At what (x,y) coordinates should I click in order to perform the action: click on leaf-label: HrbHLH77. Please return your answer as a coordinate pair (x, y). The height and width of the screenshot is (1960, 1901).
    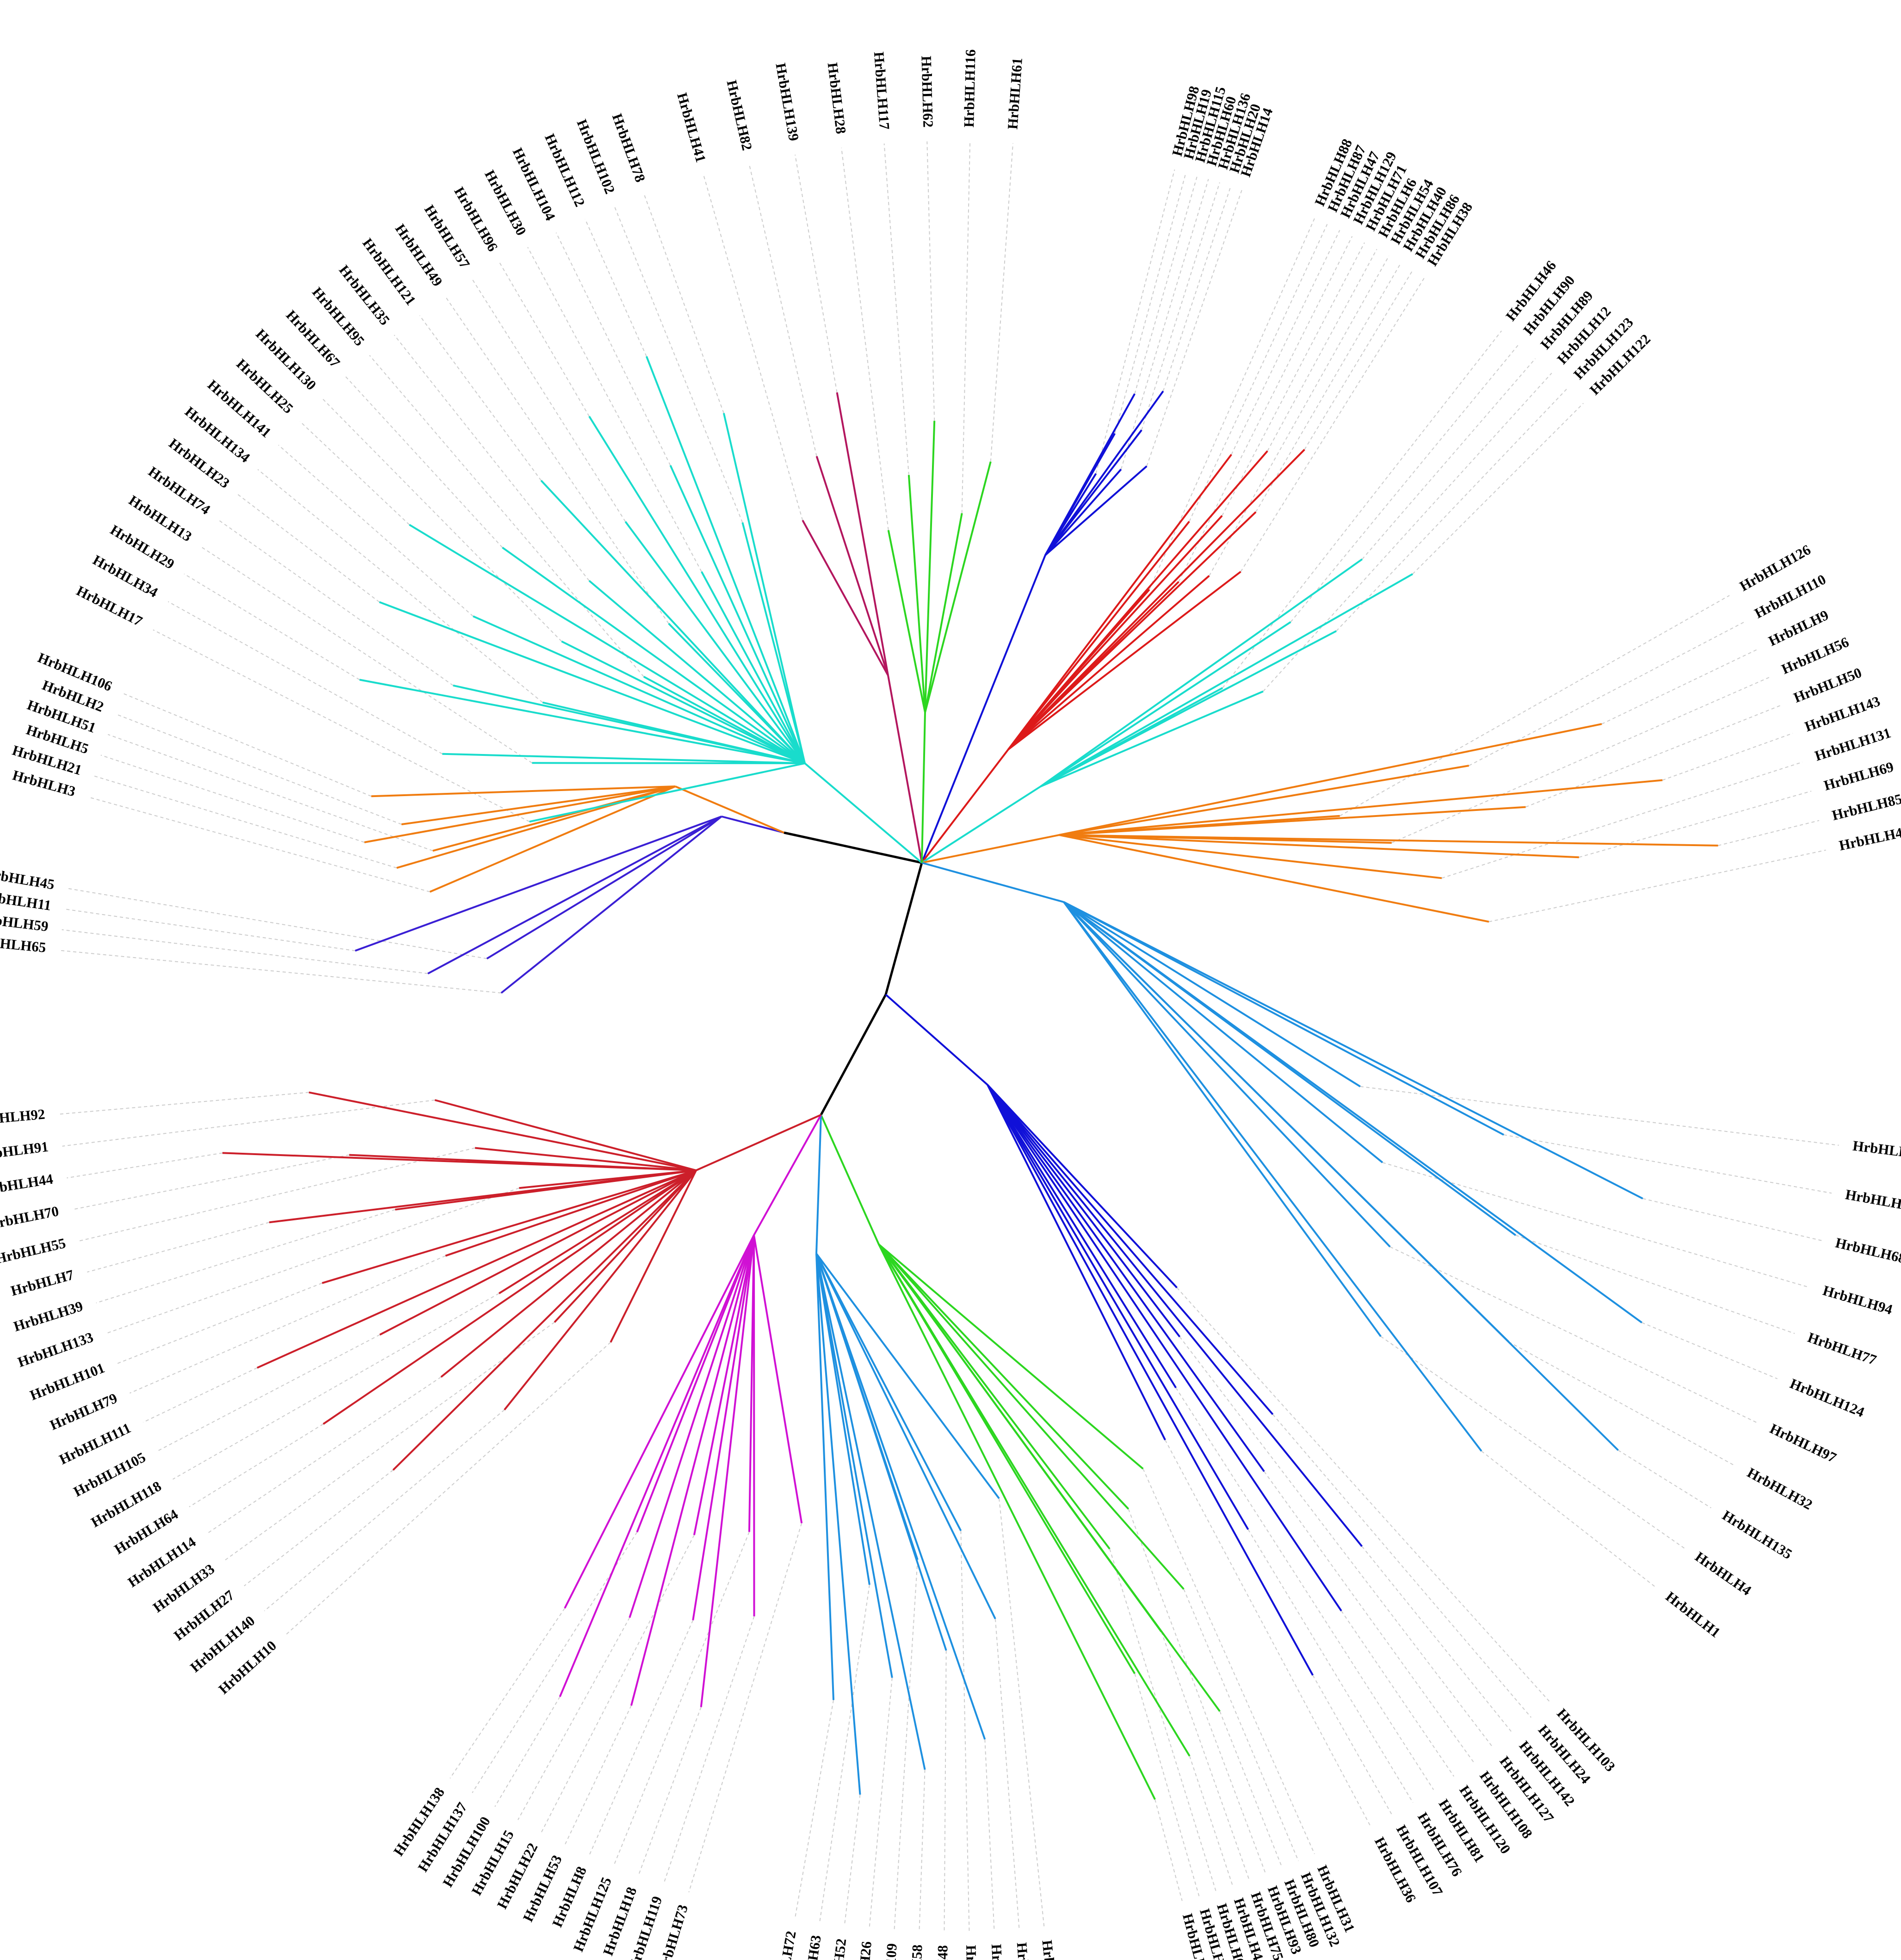
    Looking at the image, I should click on (1842, 1348).